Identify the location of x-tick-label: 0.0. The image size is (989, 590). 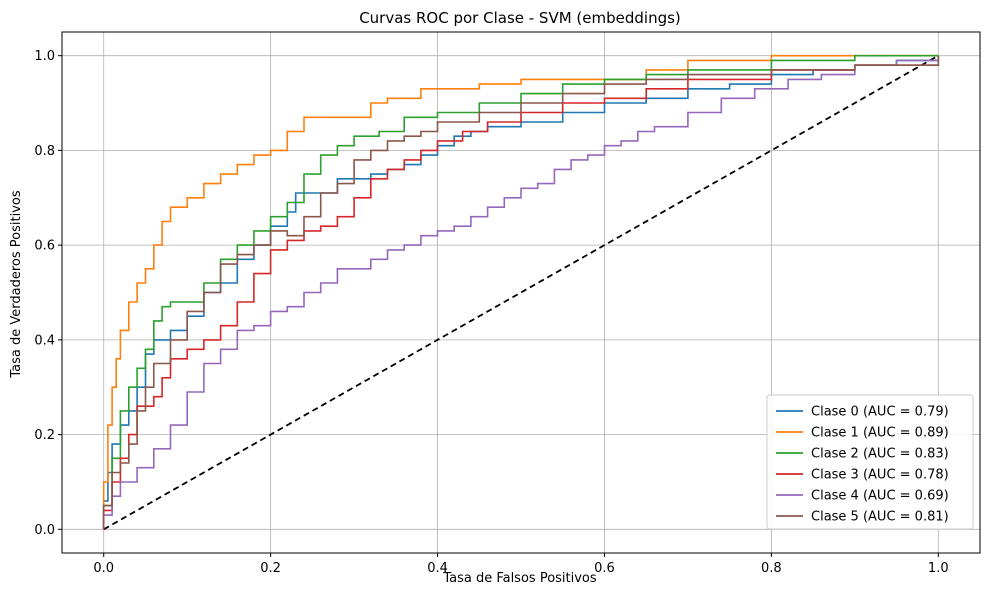
(103, 568).